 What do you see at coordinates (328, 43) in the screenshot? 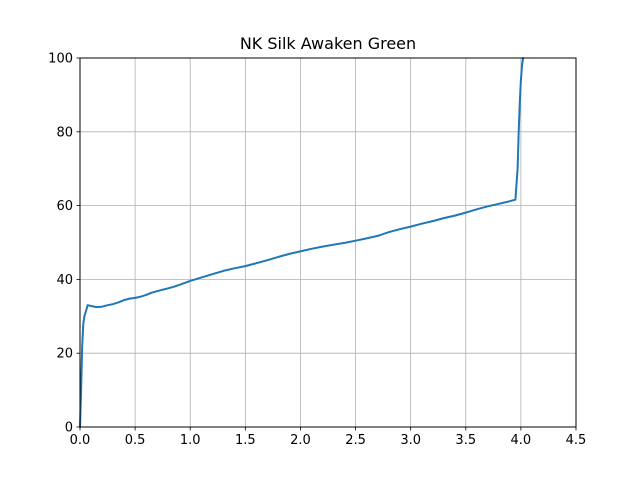
I see `chart-title: NK Silk Awaken Green` at bounding box center [328, 43].